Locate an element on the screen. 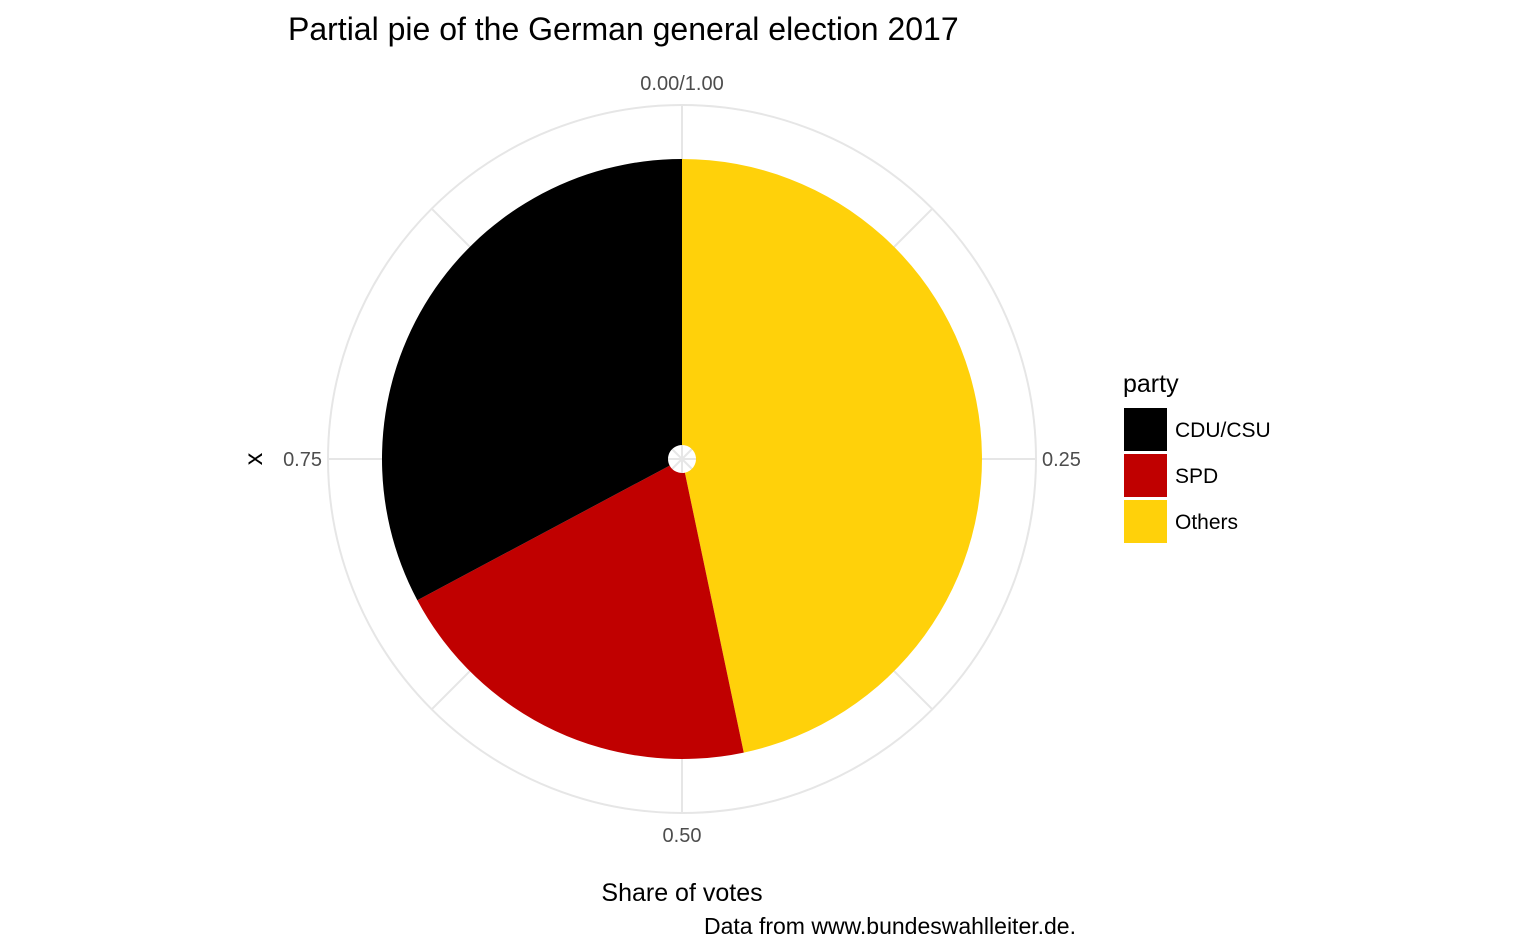 This screenshot has width=1536, height=949. legend-swatch-spd is located at coordinates (1145, 475).